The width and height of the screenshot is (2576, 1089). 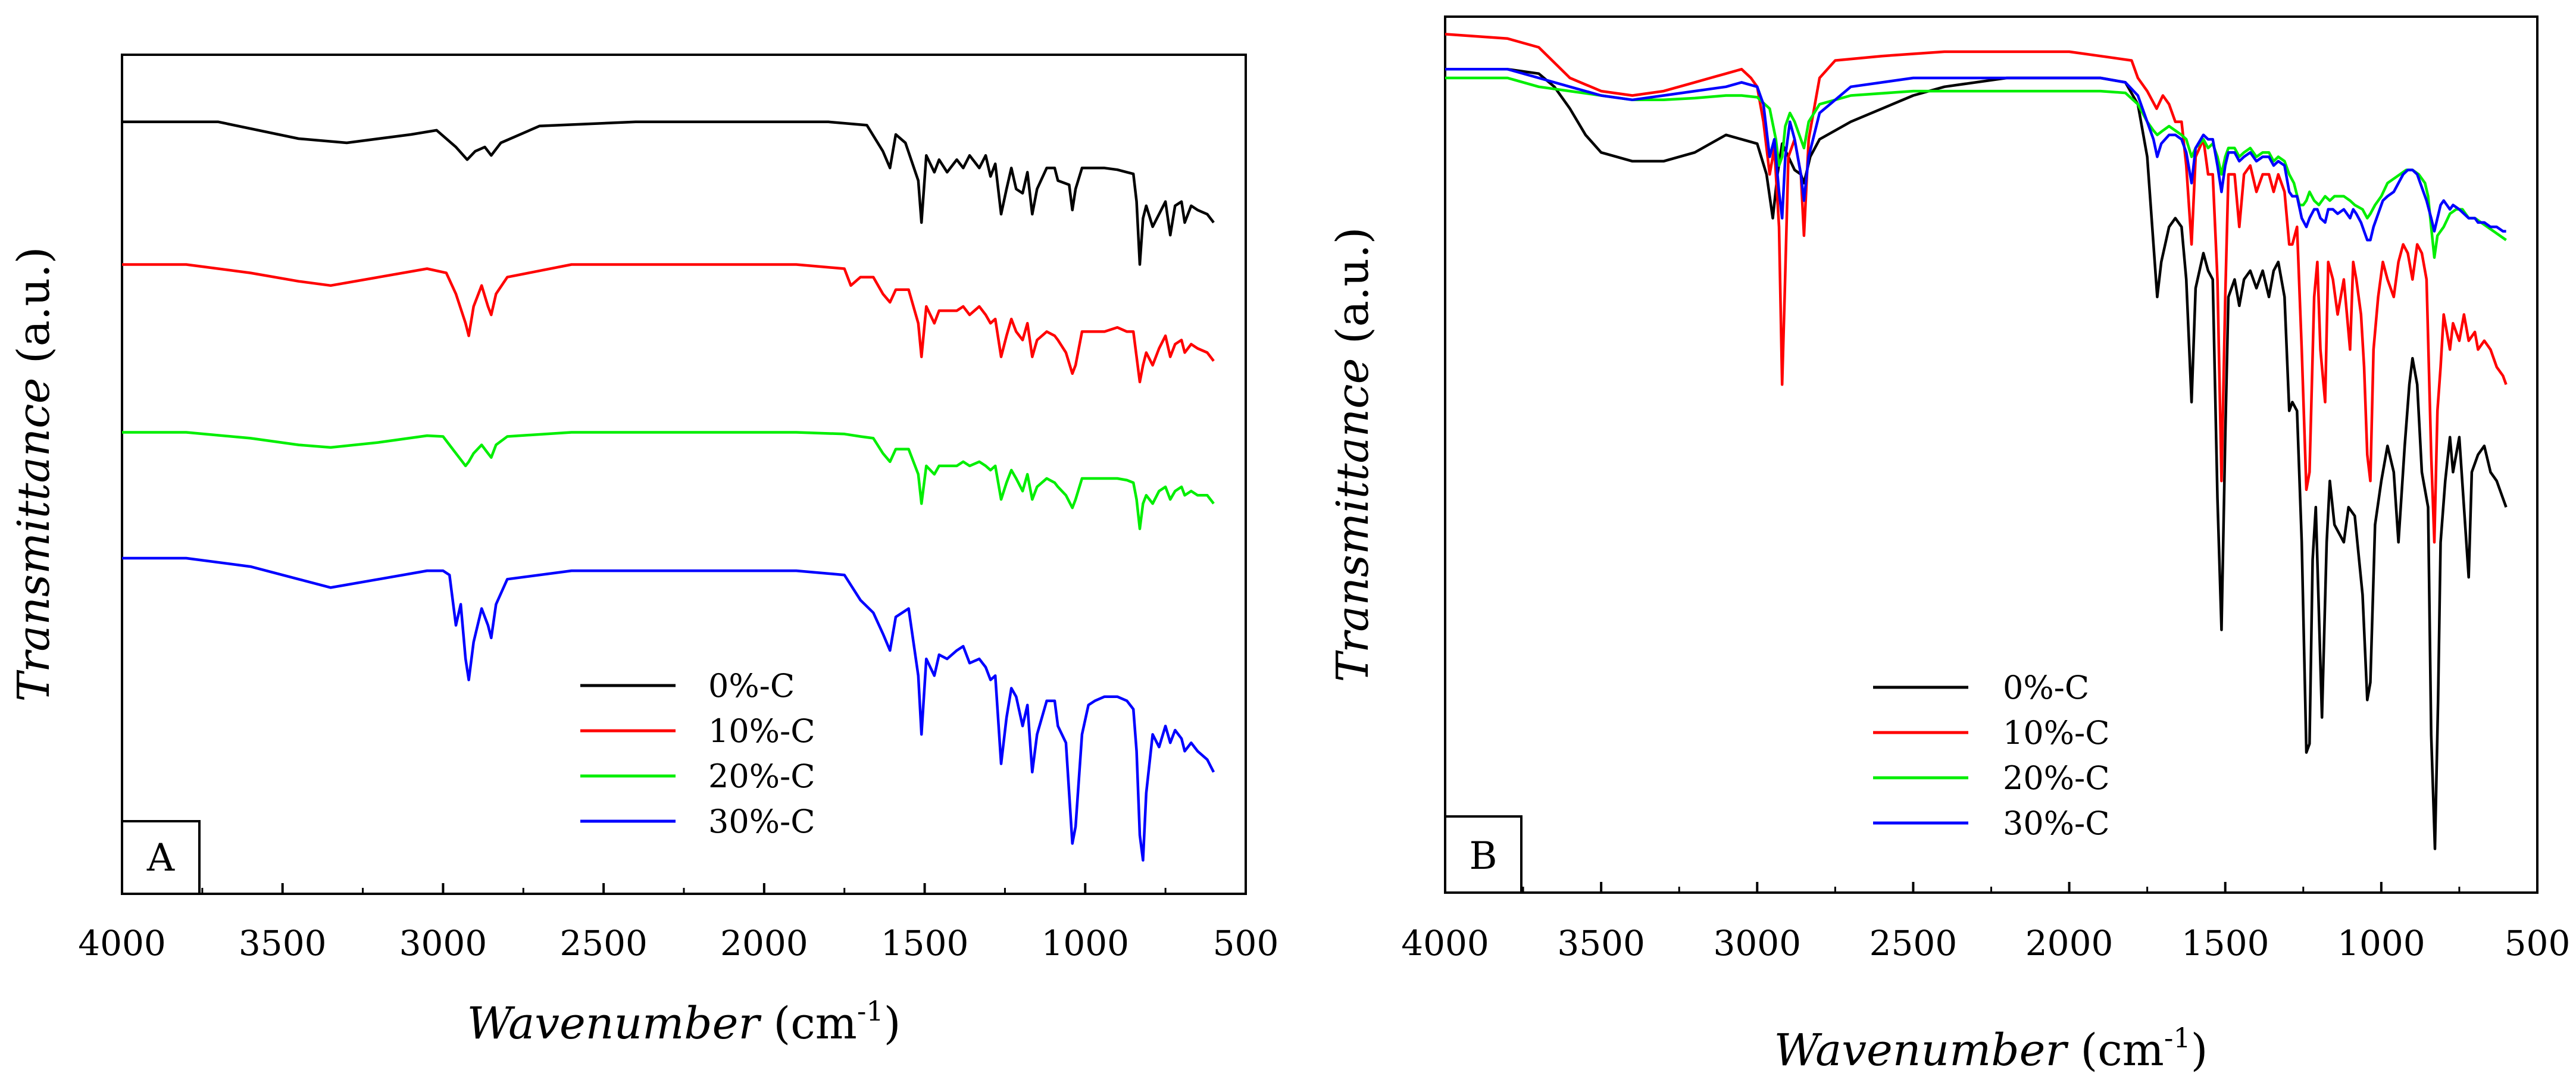 I want to click on panel-label-b: B, so click(x=1483, y=856).